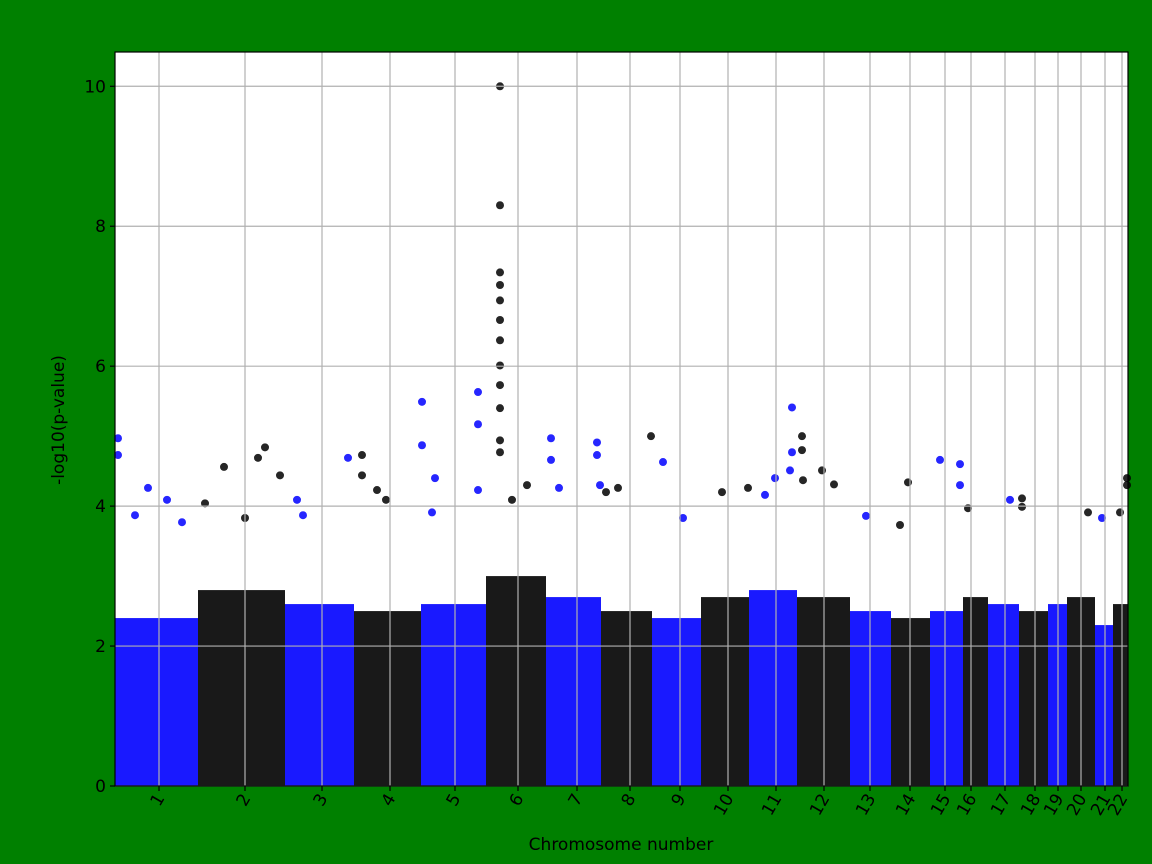  What do you see at coordinates (59, 420) in the screenshot?
I see `y-axis-label: -log10(p-value)` at bounding box center [59, 420].